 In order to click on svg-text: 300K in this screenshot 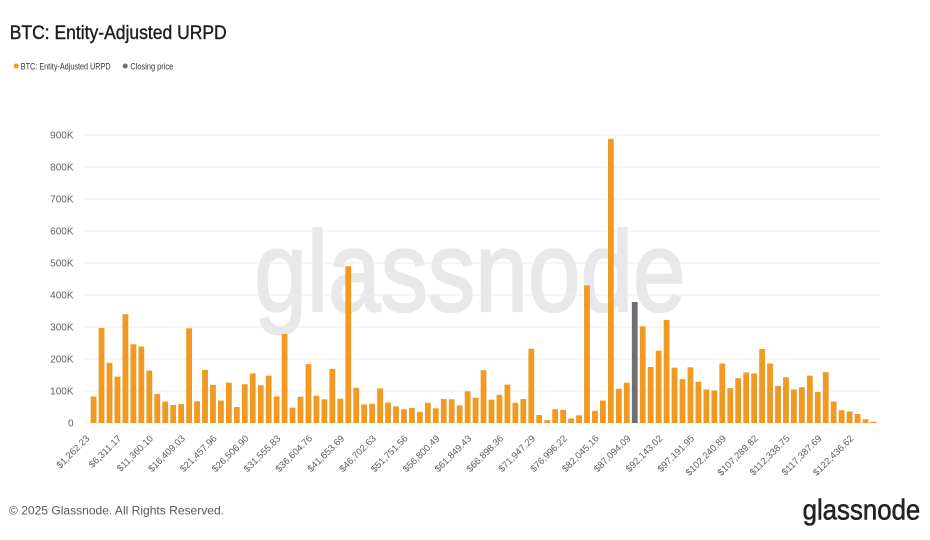, I will do `click(62, 328)`.